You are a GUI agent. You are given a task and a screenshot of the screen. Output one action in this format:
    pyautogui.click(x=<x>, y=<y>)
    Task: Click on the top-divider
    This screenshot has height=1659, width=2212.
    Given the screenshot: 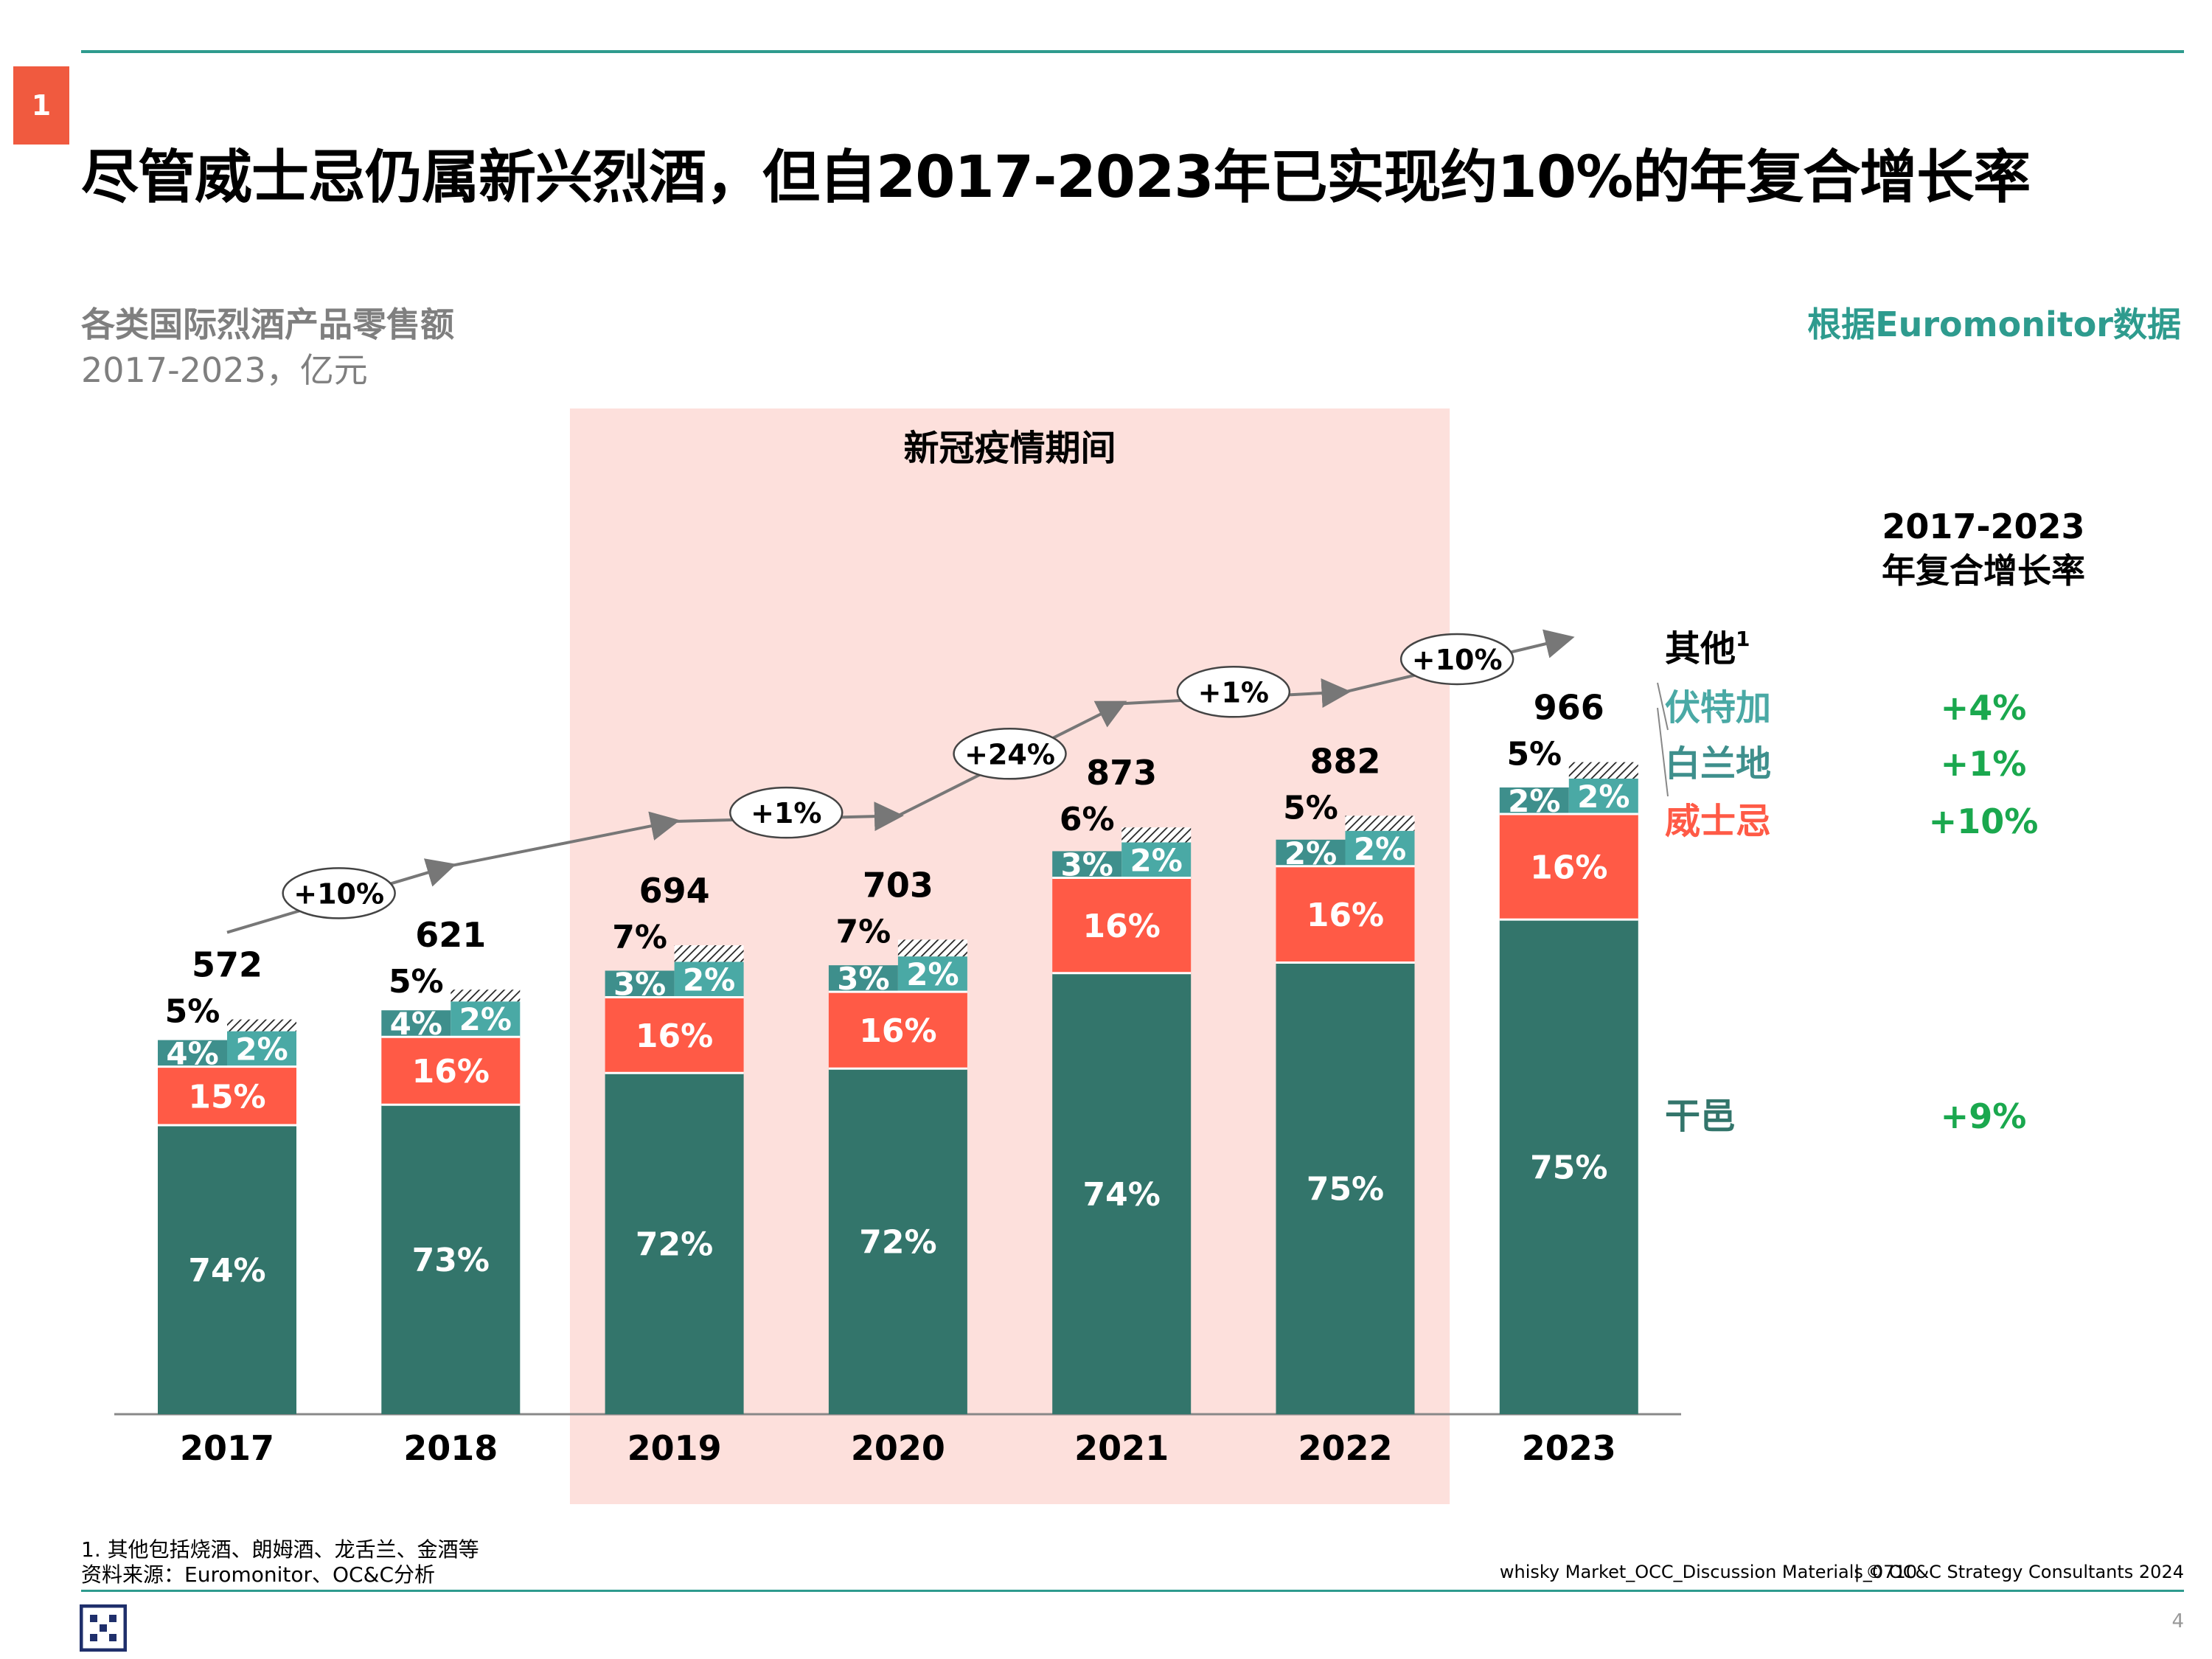 What is the action you would take?
    pyautogui.click(x=1132, y=51)
    